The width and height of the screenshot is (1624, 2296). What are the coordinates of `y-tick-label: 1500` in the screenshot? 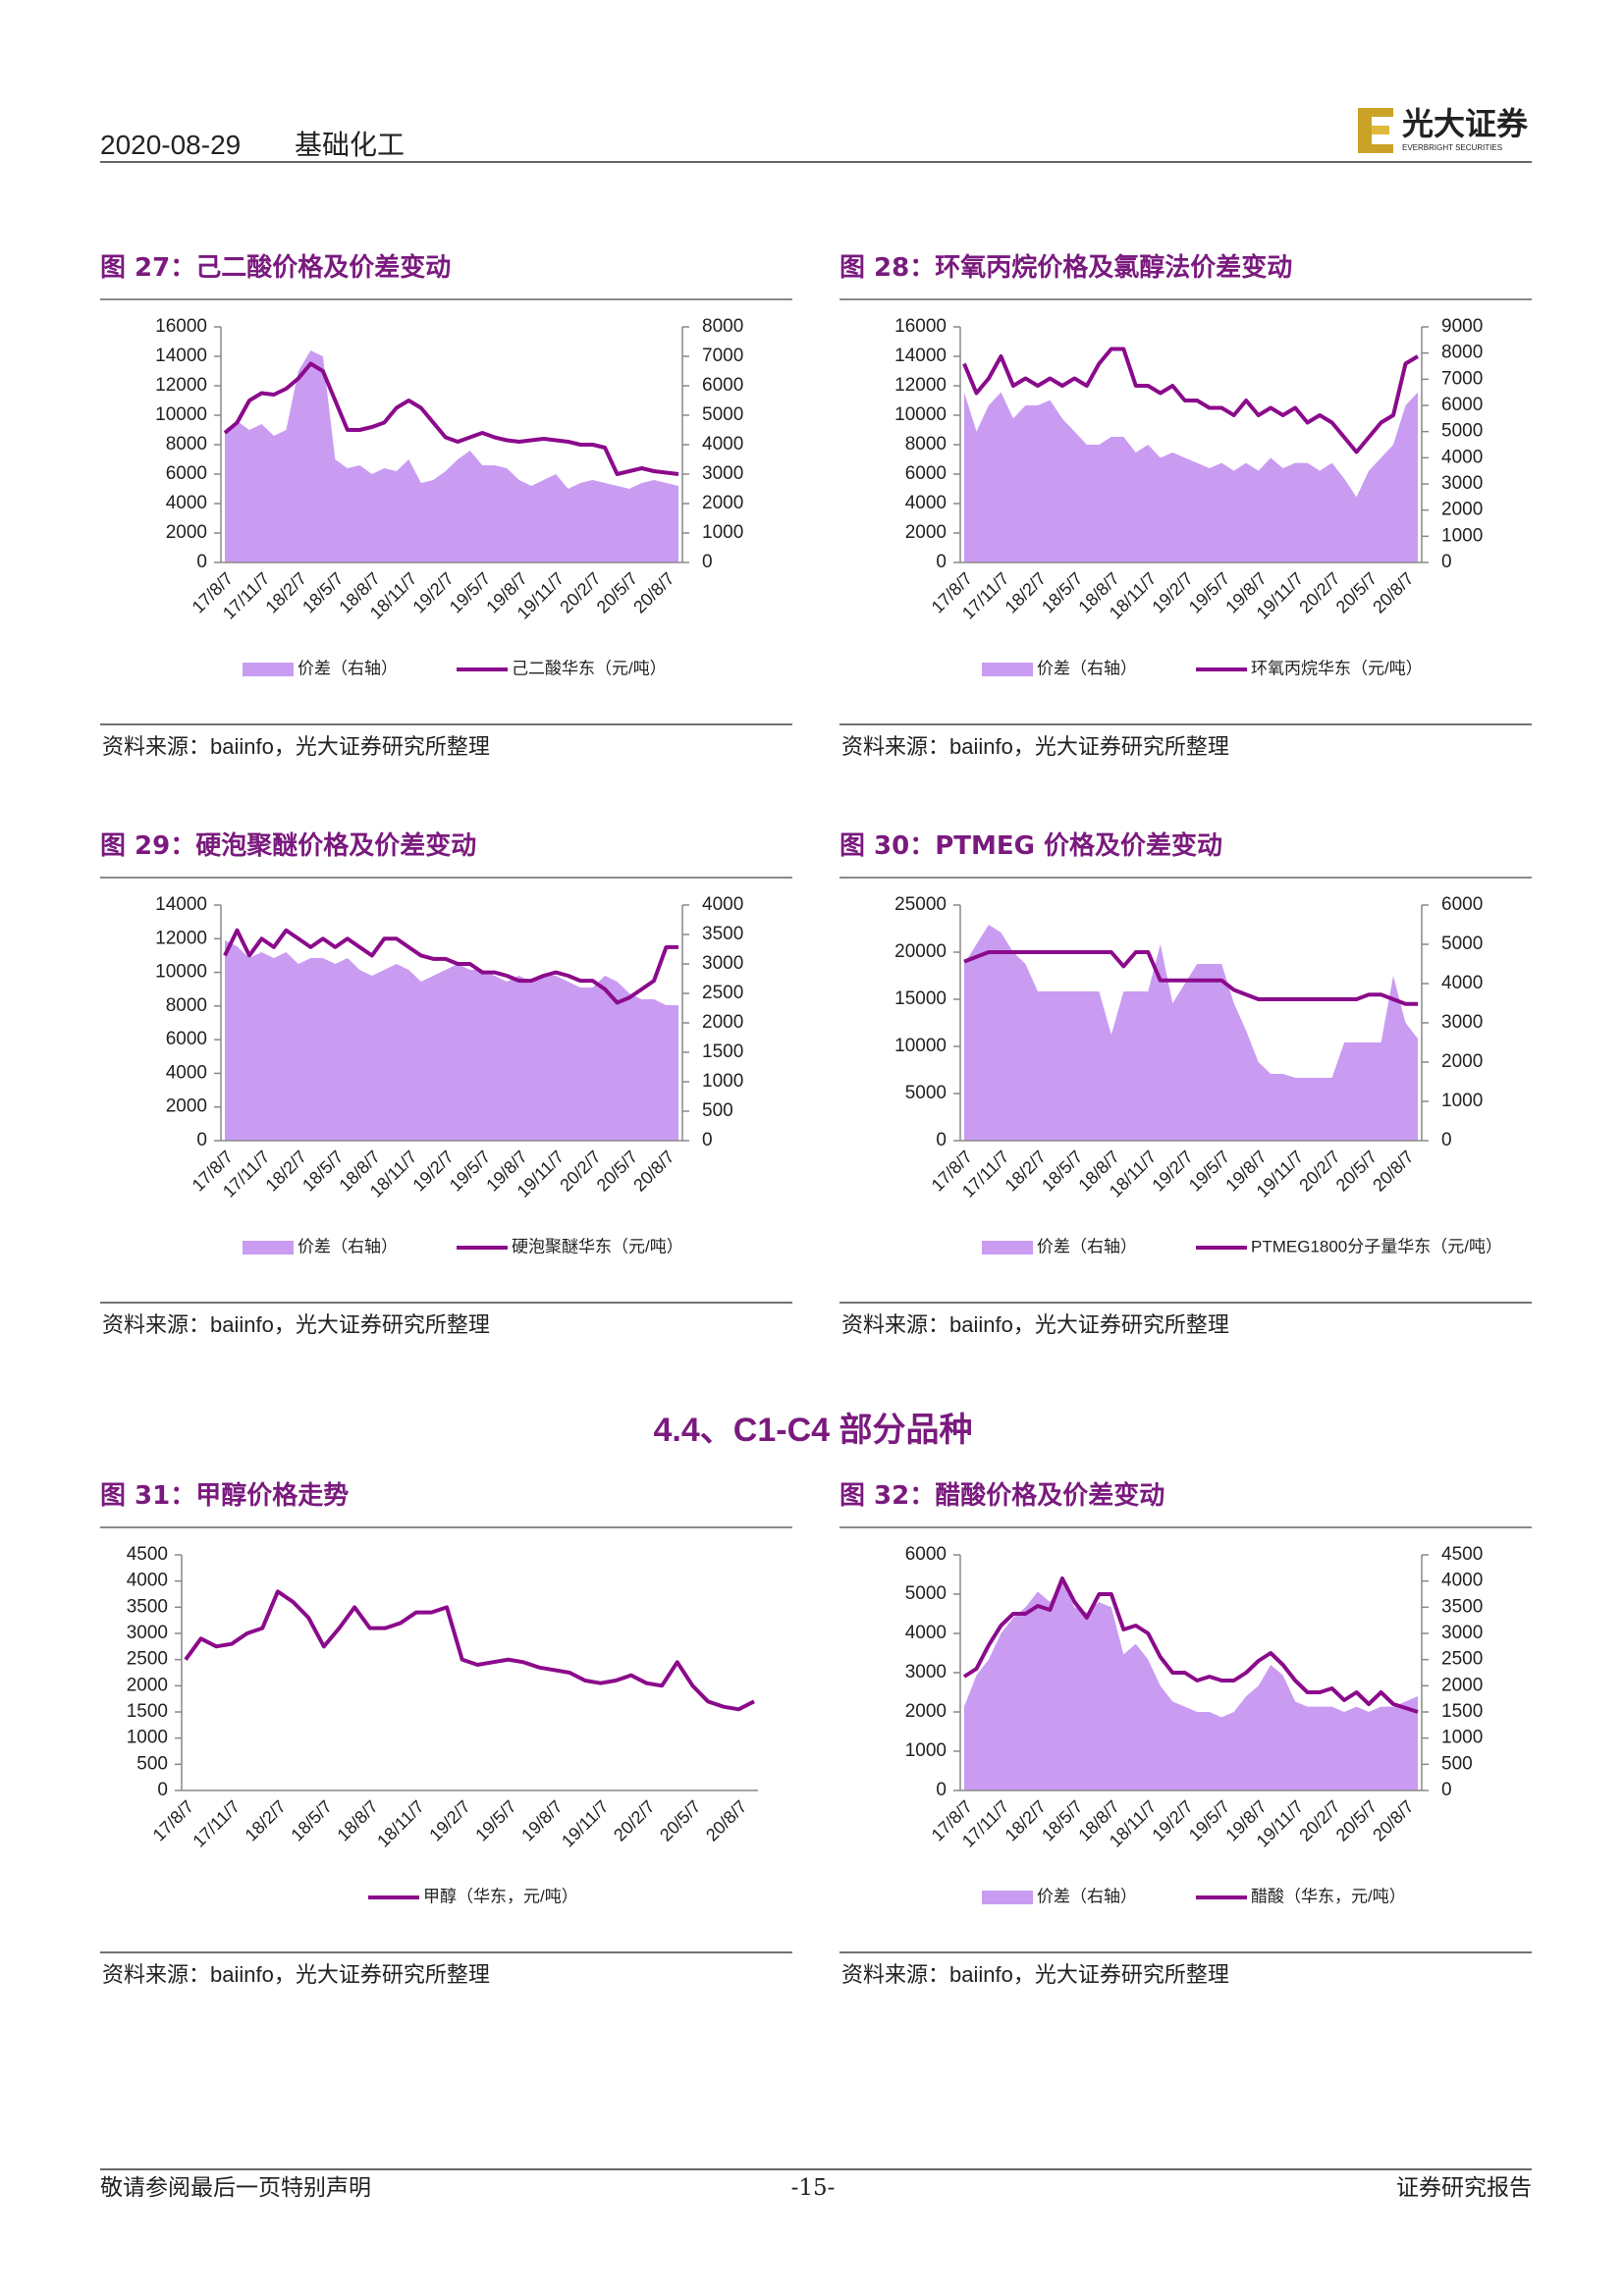 It's located at (147, 1711).